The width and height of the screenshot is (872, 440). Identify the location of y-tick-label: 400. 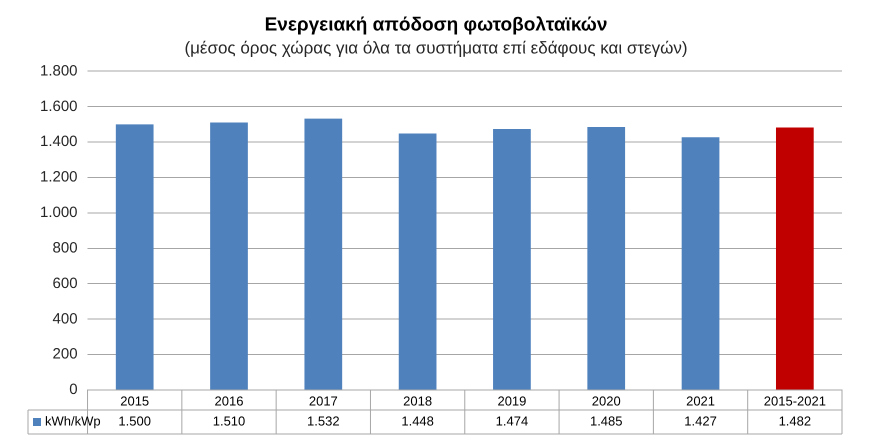
(65, 319).